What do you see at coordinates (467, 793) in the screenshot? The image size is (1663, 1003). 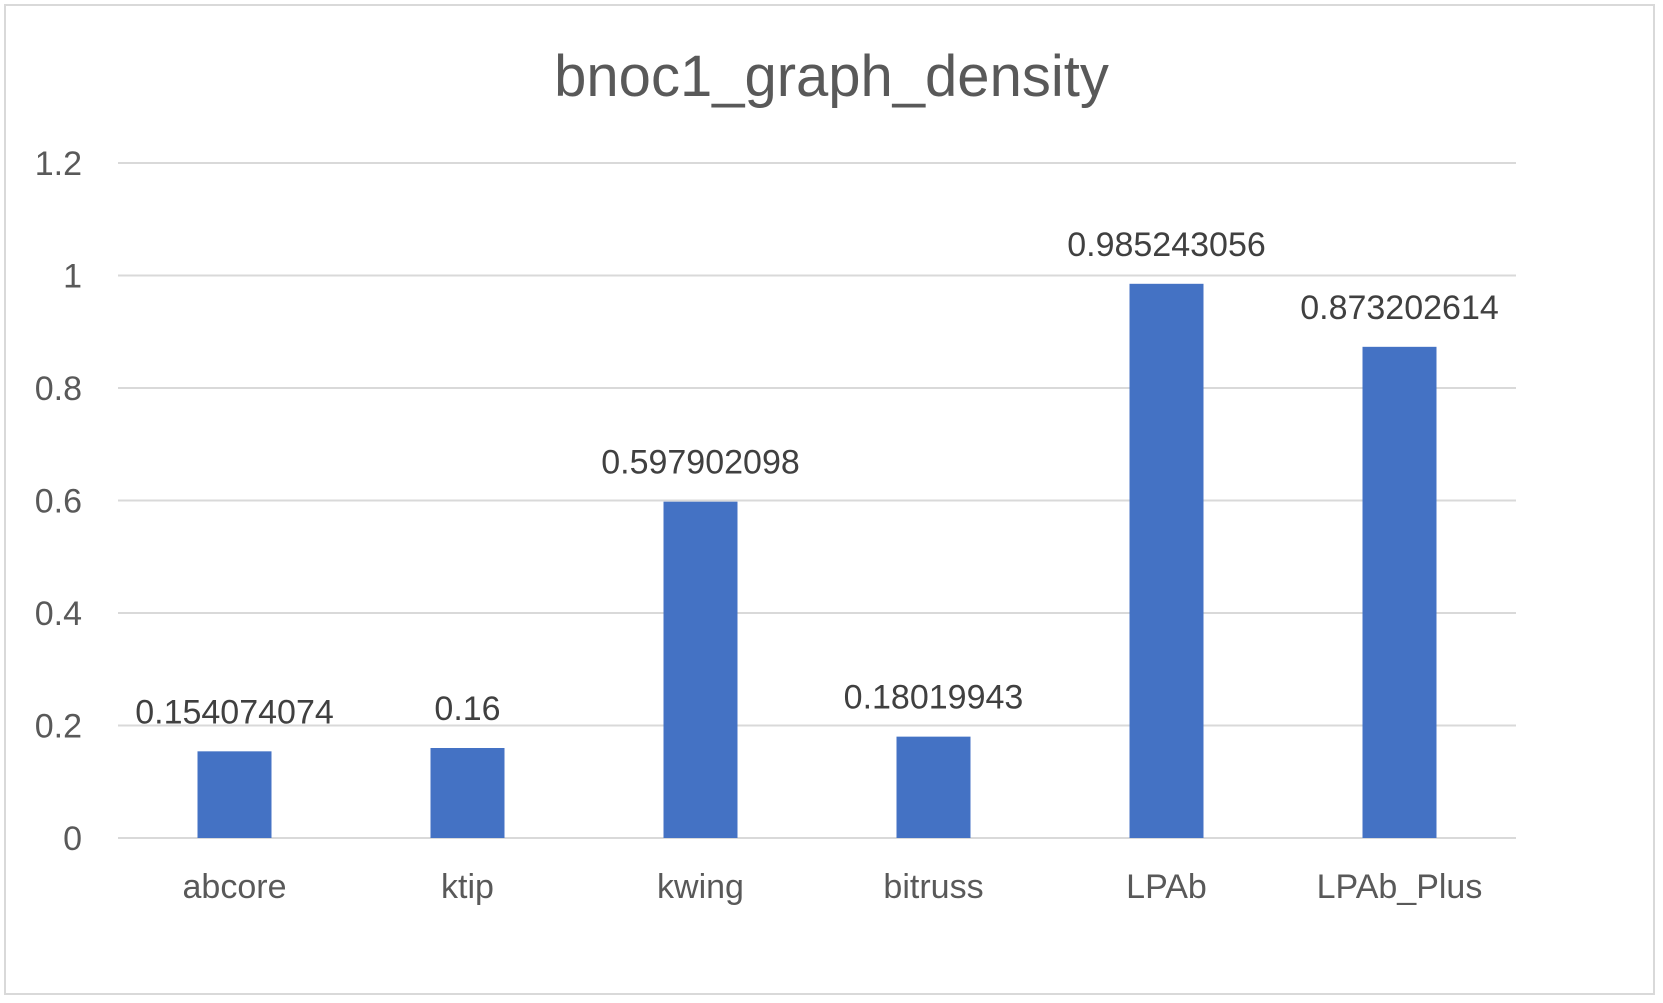 I see `bar-ktip` at bounding box center [467, 793].